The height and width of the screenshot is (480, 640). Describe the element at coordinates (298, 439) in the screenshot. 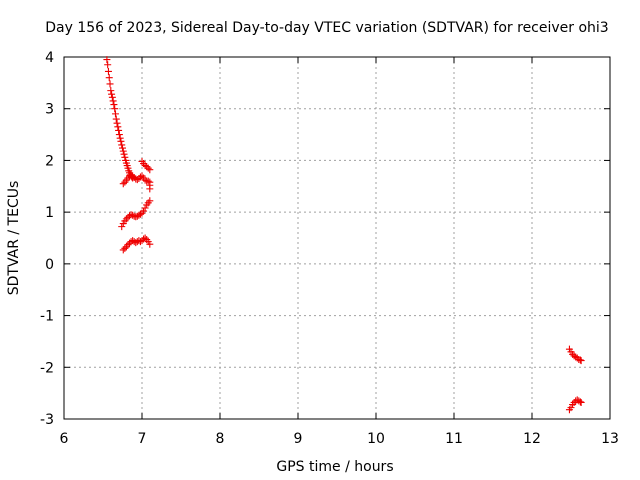

I see `x-tick-label: 9` at that location.